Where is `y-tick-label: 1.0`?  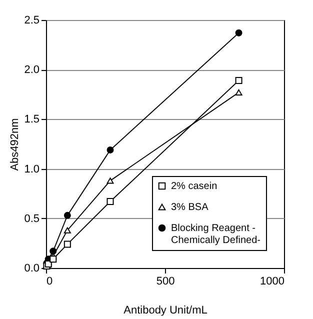
y-tick-label: 1.0 is located at coordinates (32, 169).